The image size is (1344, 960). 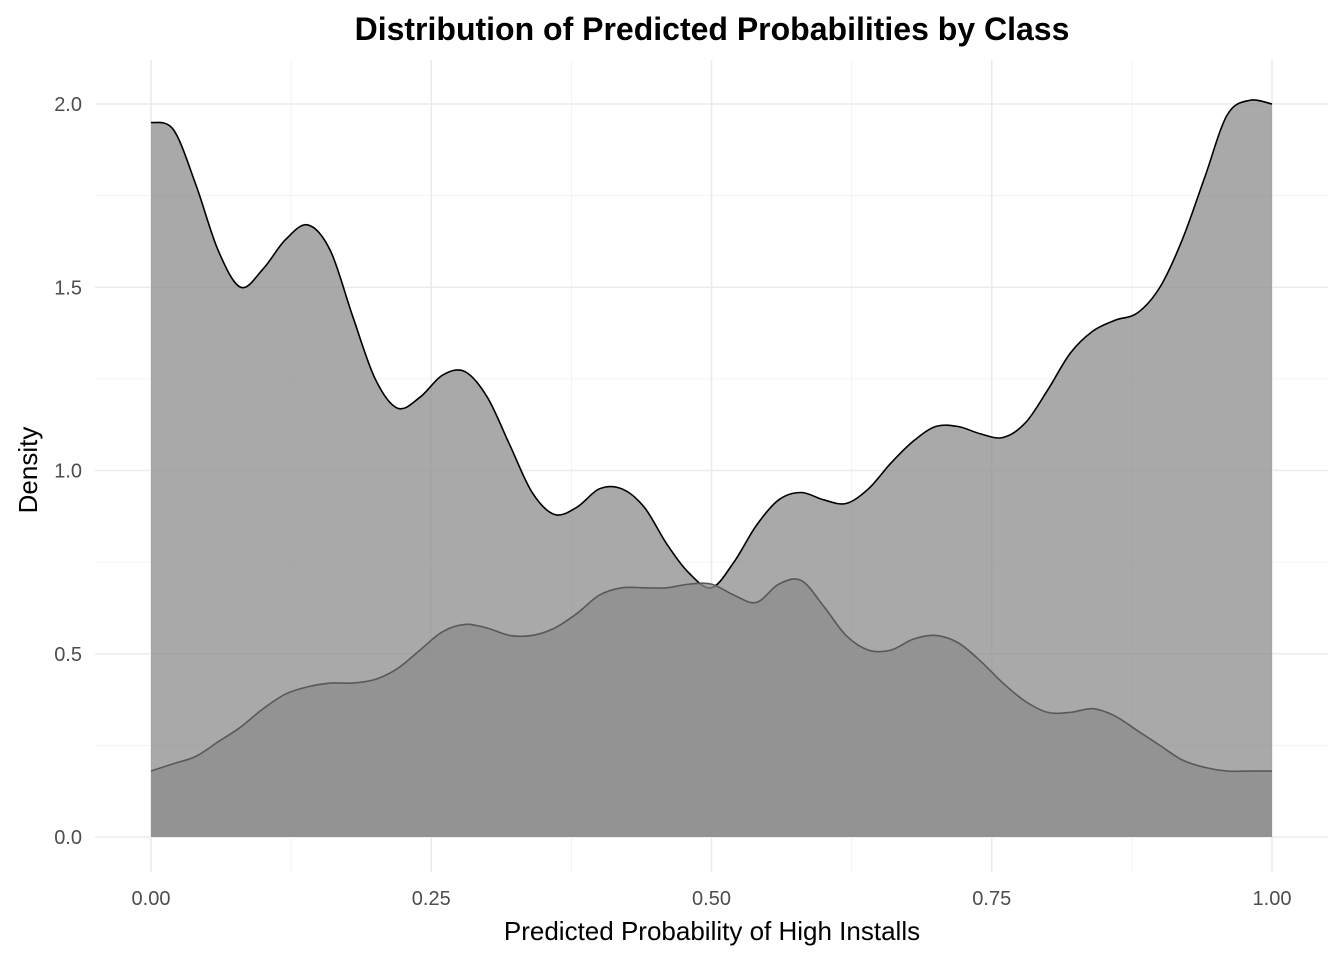 I want to click on y-tick-label: 2.0, so click(x=68, y=105).